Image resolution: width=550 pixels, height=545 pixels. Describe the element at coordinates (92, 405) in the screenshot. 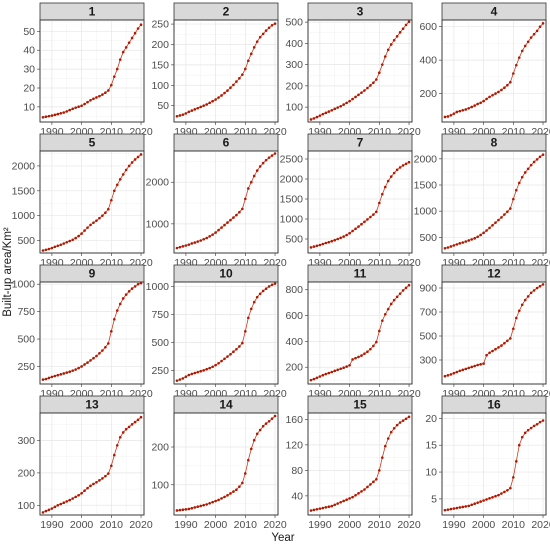

I see `facet-title: 13` at that location.